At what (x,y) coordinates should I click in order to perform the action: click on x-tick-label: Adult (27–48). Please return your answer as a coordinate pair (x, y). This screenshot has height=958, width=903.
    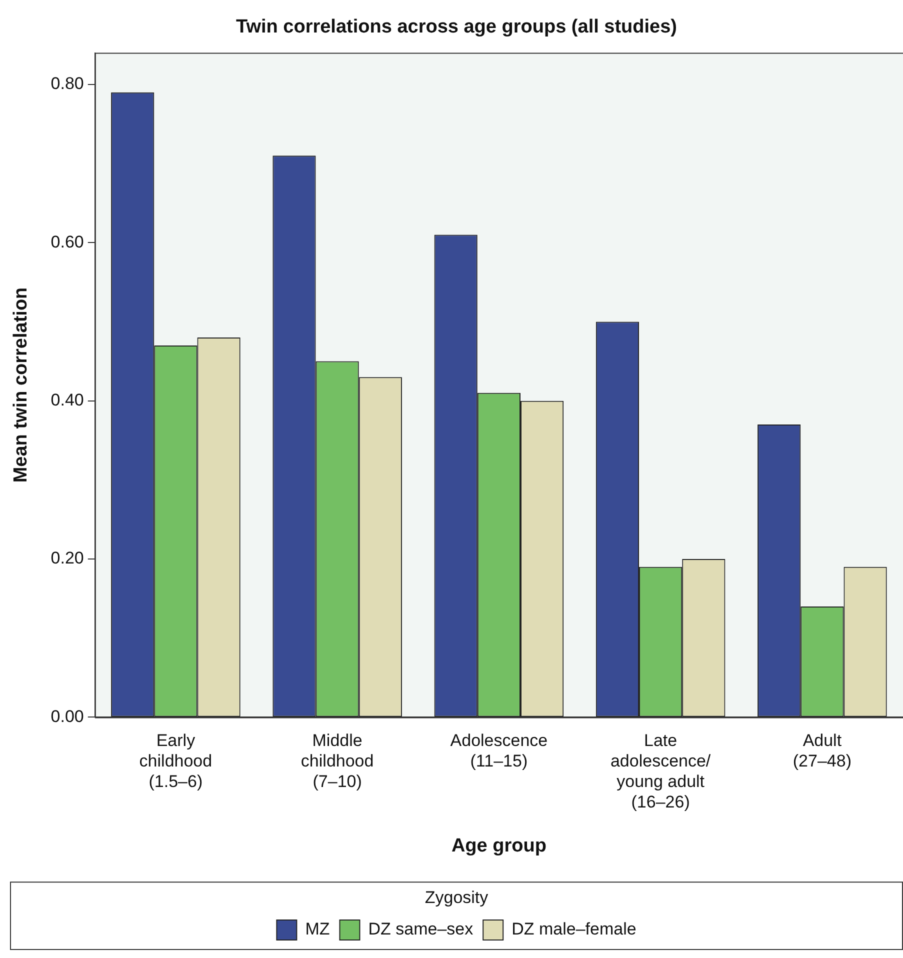
    Looking at the image, I should click on (822, 750).